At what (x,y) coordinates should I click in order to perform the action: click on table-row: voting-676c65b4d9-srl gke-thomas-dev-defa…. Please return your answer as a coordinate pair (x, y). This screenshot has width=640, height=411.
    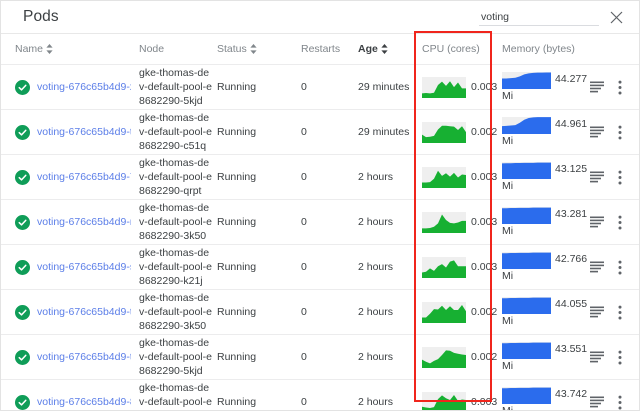
    Looking at the image, I should click on (320, 267).